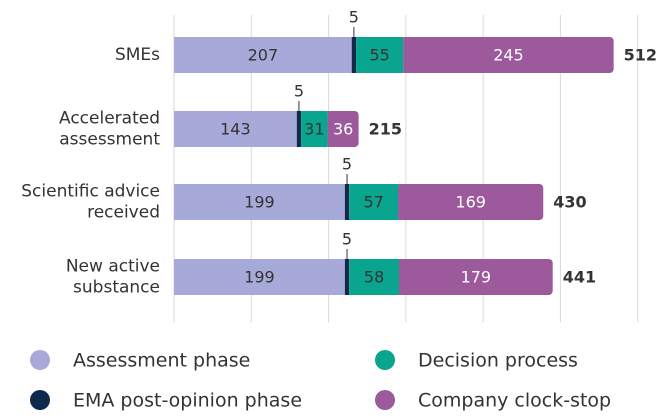  Describe the element at coordinates (187, 401) in the screenshot. I see `legend-label: EMA post-opinion phase` at that location.